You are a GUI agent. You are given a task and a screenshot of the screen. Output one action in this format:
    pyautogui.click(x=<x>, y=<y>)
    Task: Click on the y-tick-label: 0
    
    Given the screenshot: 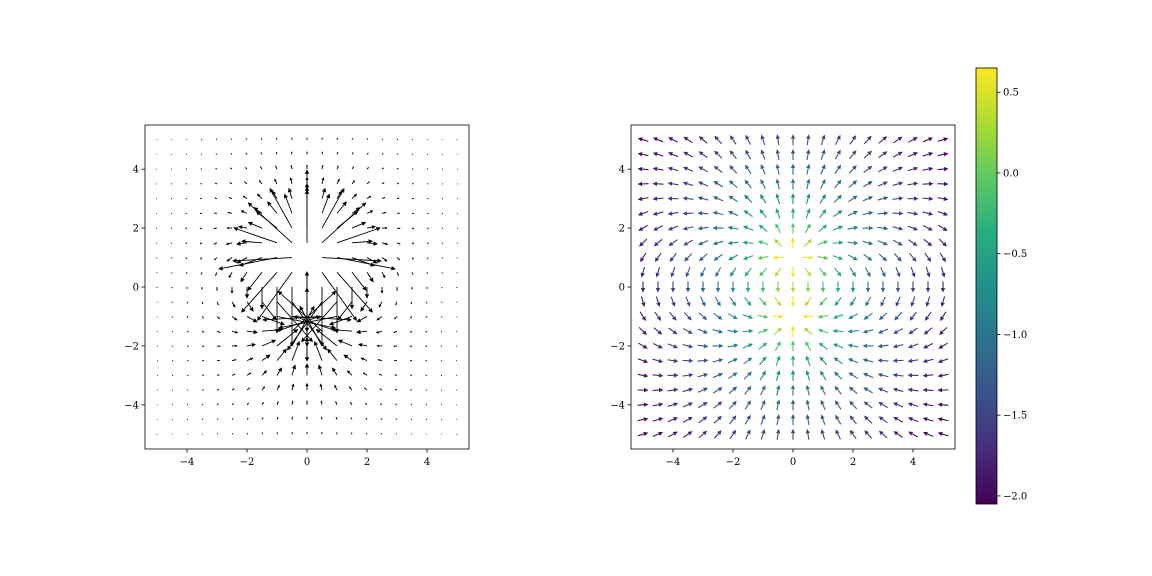 What is the action you would take?
    pyautogui.click(x=622, y=288)
    